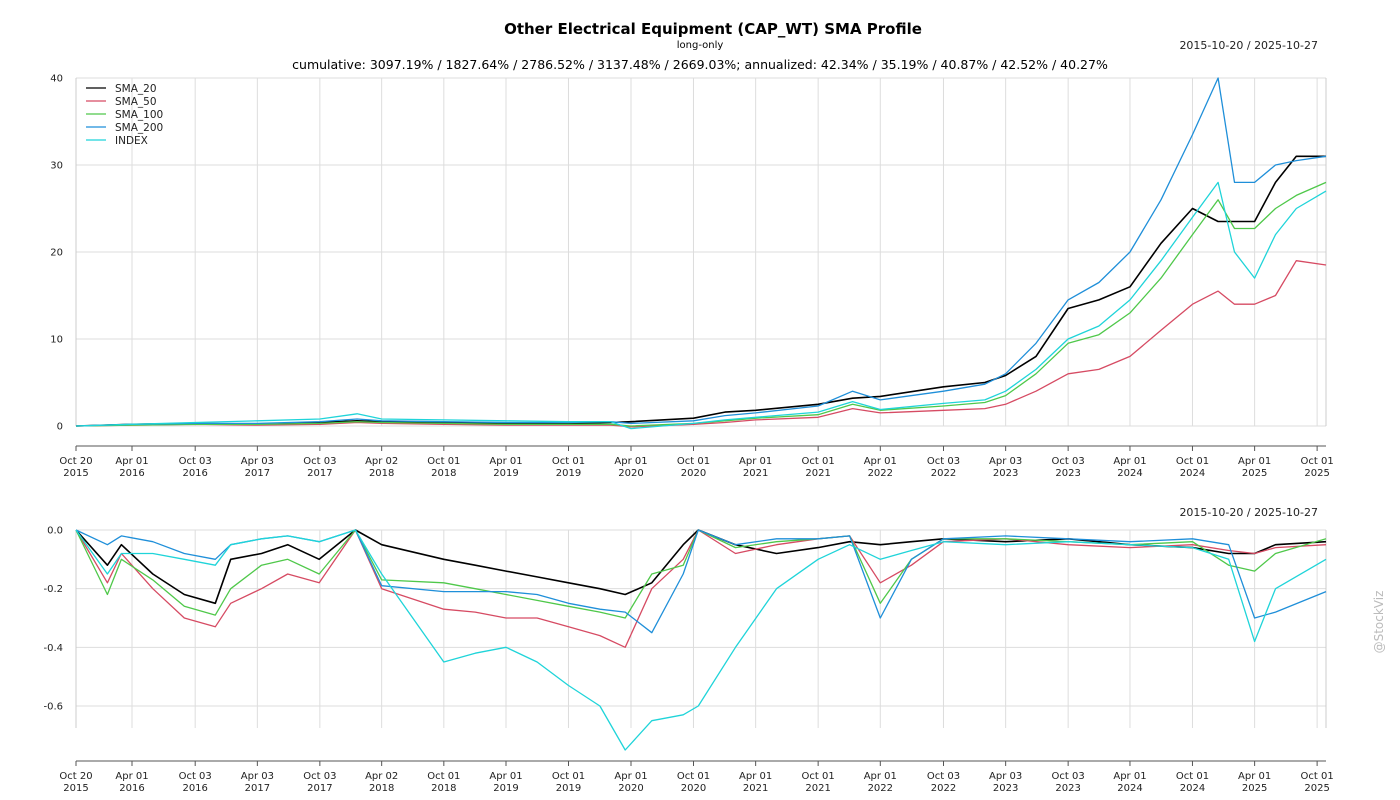 The width and height of the screenshot is (1400, 800). Describe the element at coordinates (56, 253) in the screenshot. I see `y-tick-label: 20` at that location.